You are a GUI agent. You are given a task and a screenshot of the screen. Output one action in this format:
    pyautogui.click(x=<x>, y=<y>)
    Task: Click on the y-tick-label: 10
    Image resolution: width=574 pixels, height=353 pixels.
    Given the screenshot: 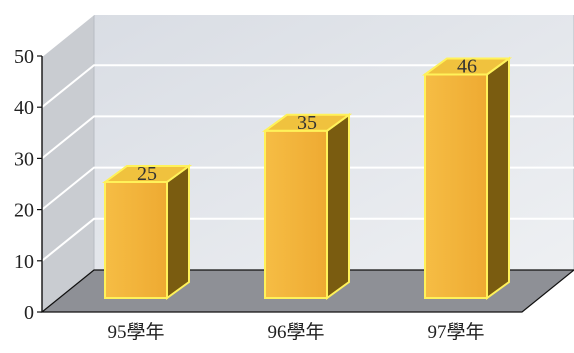 What is the action you would take?
    pyautogui.click(x=24, y=262)
    